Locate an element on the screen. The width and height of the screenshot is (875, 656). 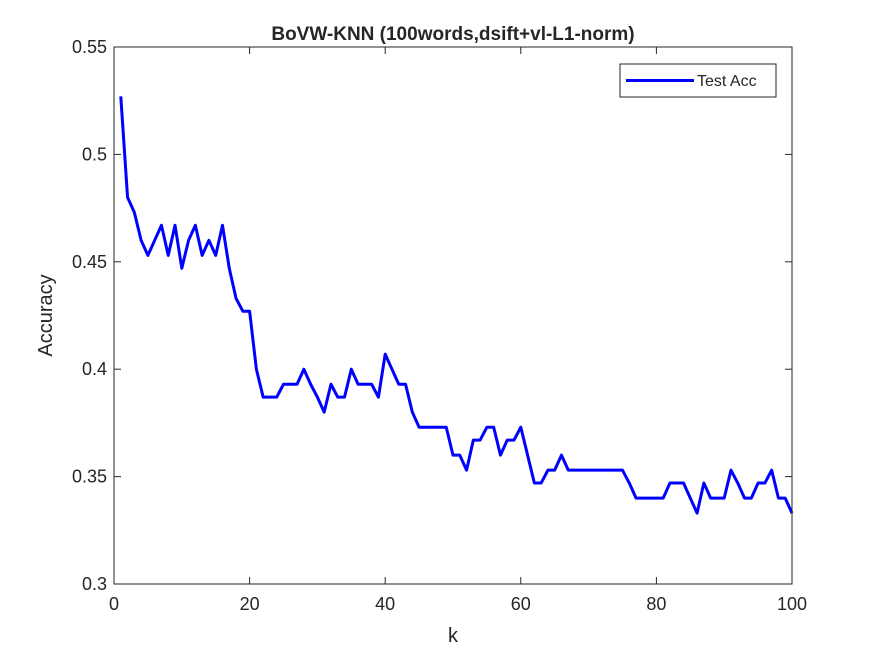
y-tick-label: 0.55 is located at coordinates (89, 47).